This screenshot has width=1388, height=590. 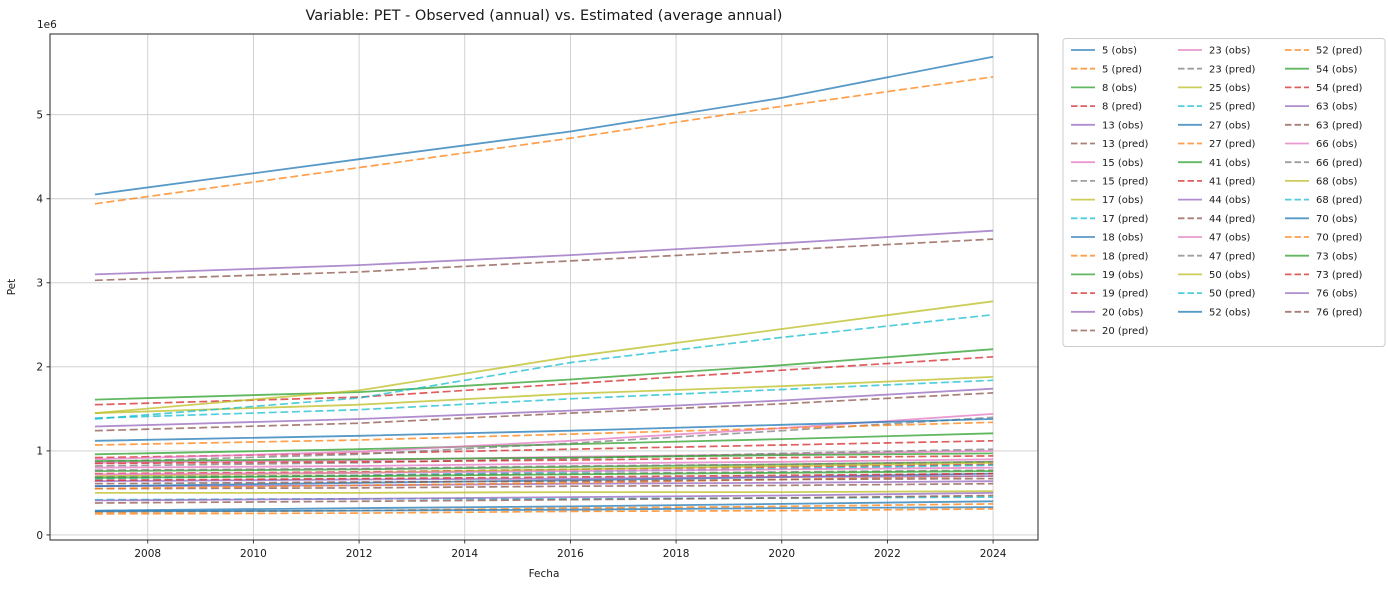 I want to click on series-line-52-obs, so click(x=544, y=506).